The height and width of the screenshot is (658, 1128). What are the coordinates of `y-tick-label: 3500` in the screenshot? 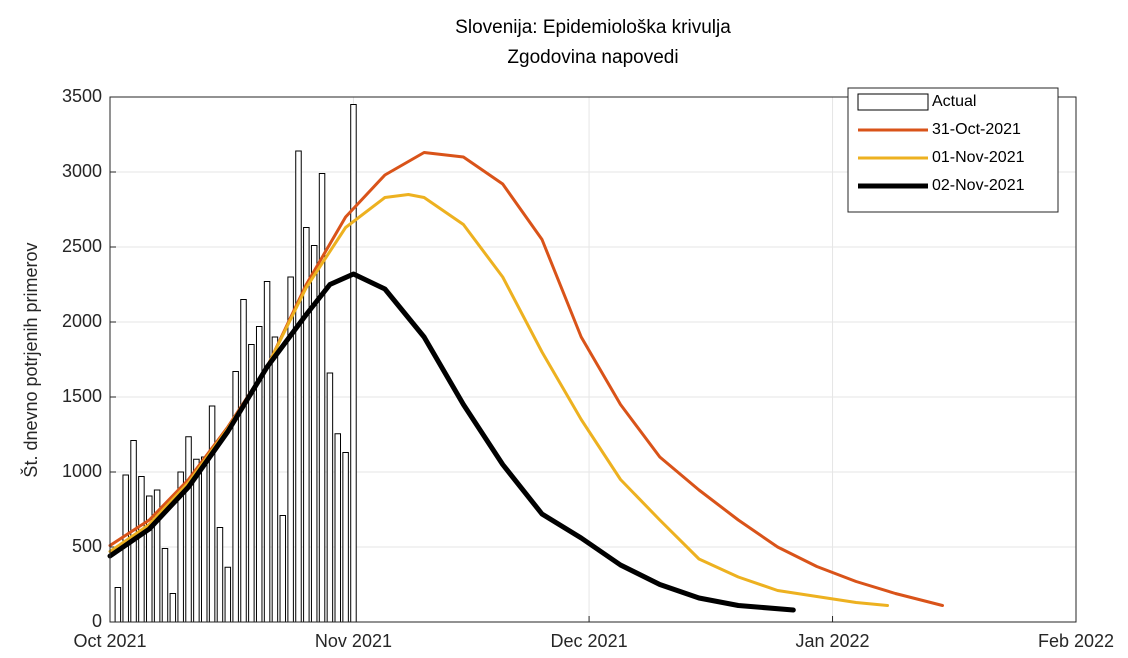 It's located at (82, 96).